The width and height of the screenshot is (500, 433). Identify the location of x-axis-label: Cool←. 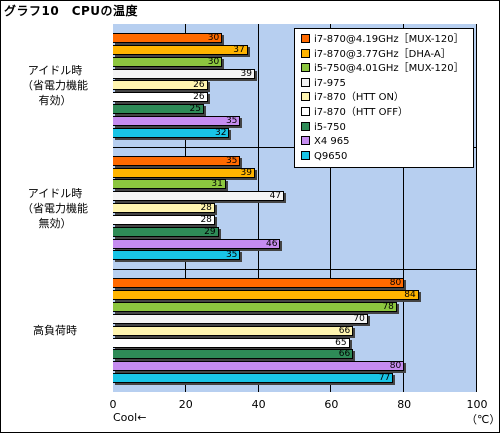
(130, 417).